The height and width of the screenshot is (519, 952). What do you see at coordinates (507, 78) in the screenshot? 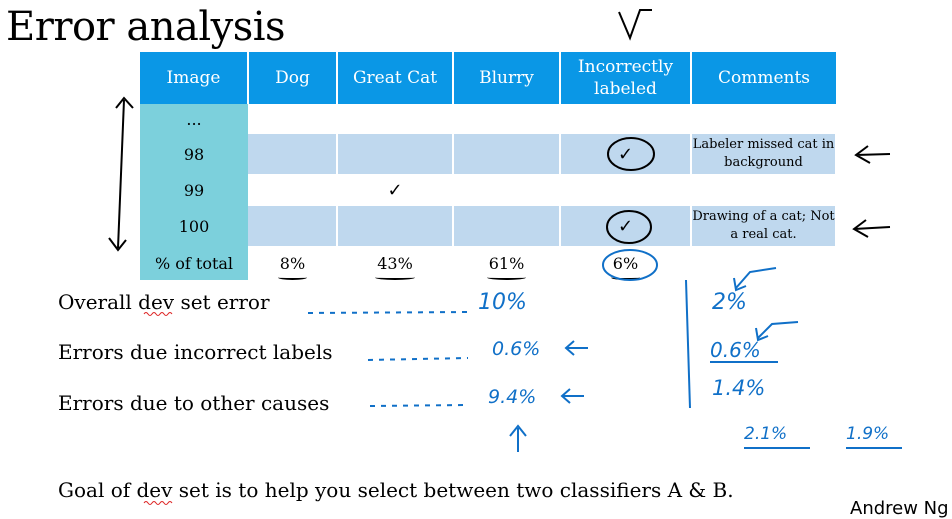
I see `header-blurry: Blurry` at bounding box center [507, 78].